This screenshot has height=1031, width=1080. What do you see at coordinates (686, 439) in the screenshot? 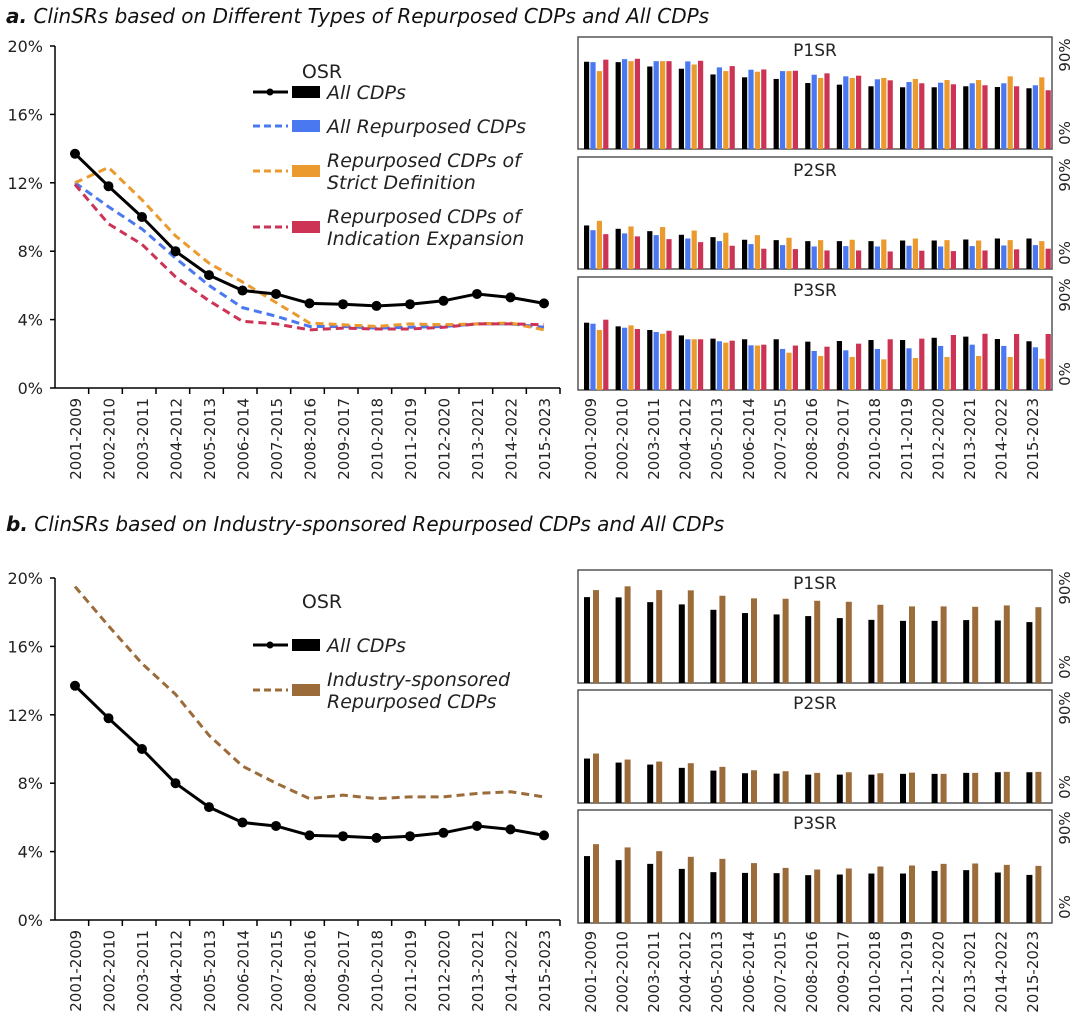
I see `a-bars-xtick-label: 2004-2012` at bounding box center [686, 439].